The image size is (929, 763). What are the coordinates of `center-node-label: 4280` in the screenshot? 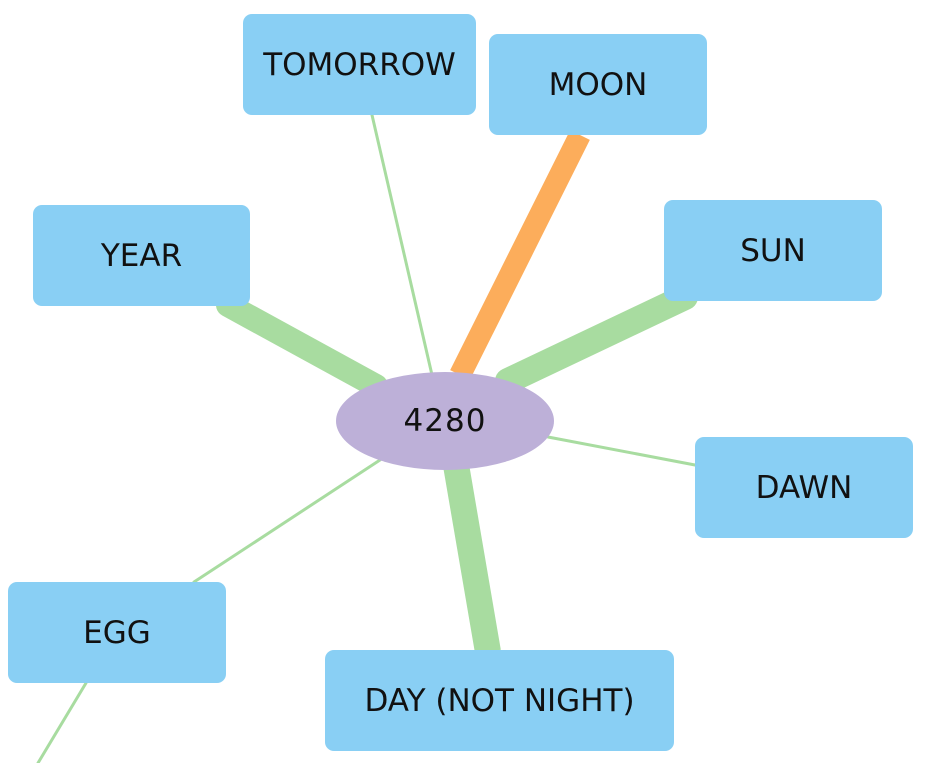 It's located at (445, 421).